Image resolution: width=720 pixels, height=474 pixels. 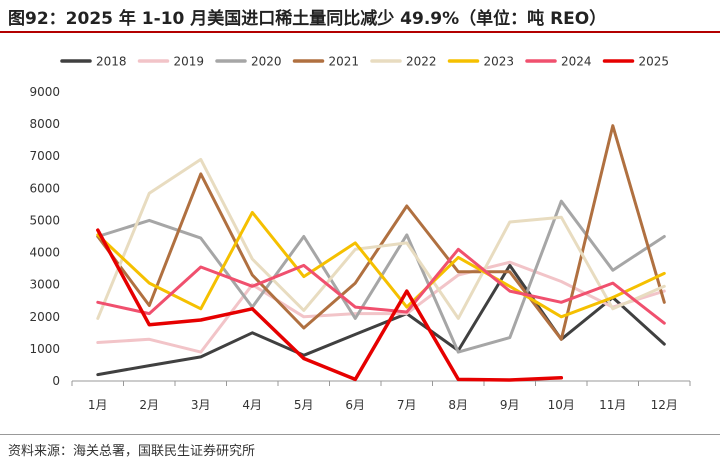 I want to click on x-tick-label: 3月, so click(x=201, y=405).